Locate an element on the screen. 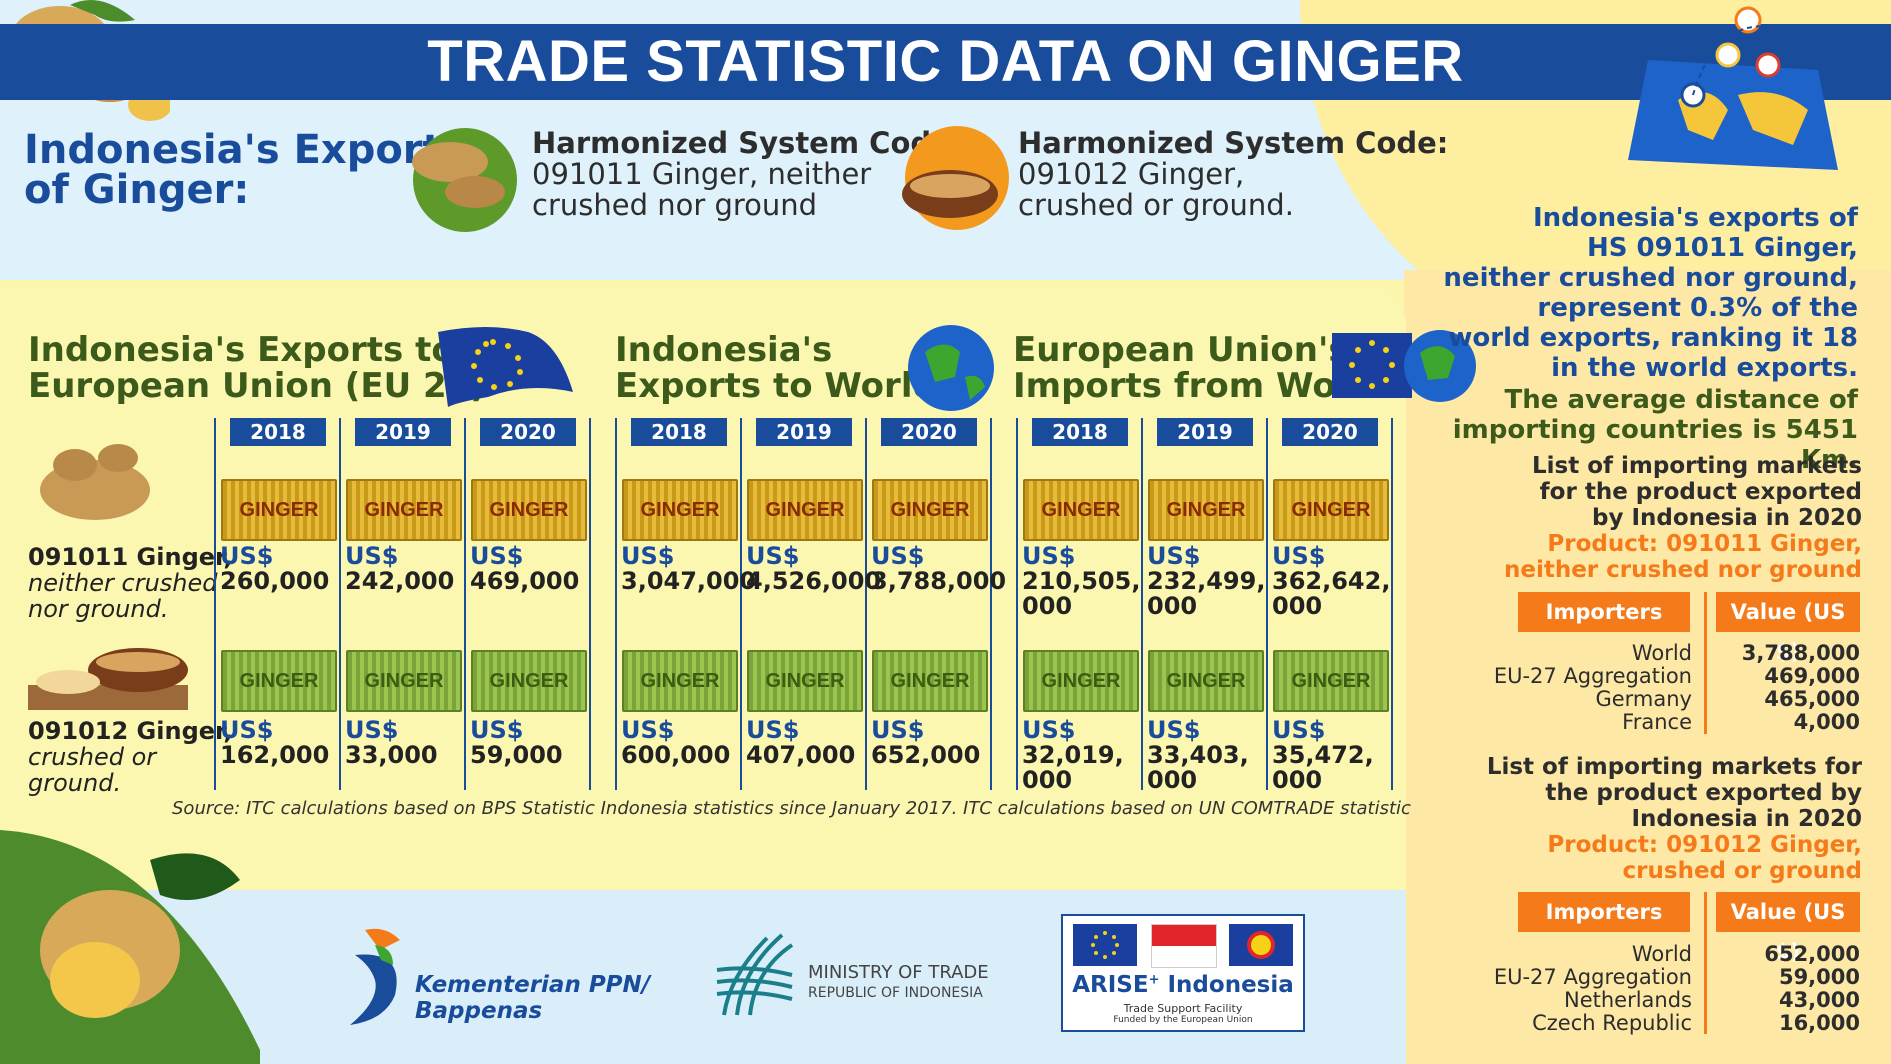 The height and width of the screenshot is (1064, 1891). ministry-of-trade-logo-text: MINISTRY OF TRADE REPUBLIC OF INDONESIA is located at coordinates (898, 981).